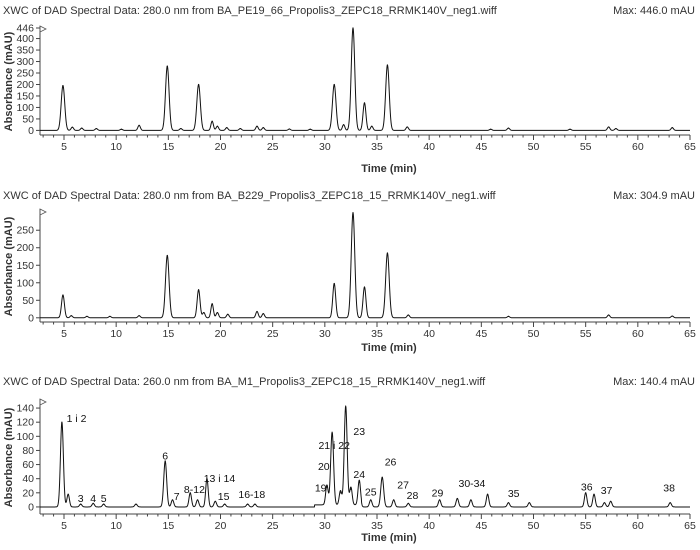 The height and width of the screenshot is (550, 700). I want to click on peak-annotation: 7, so click(177, 497).